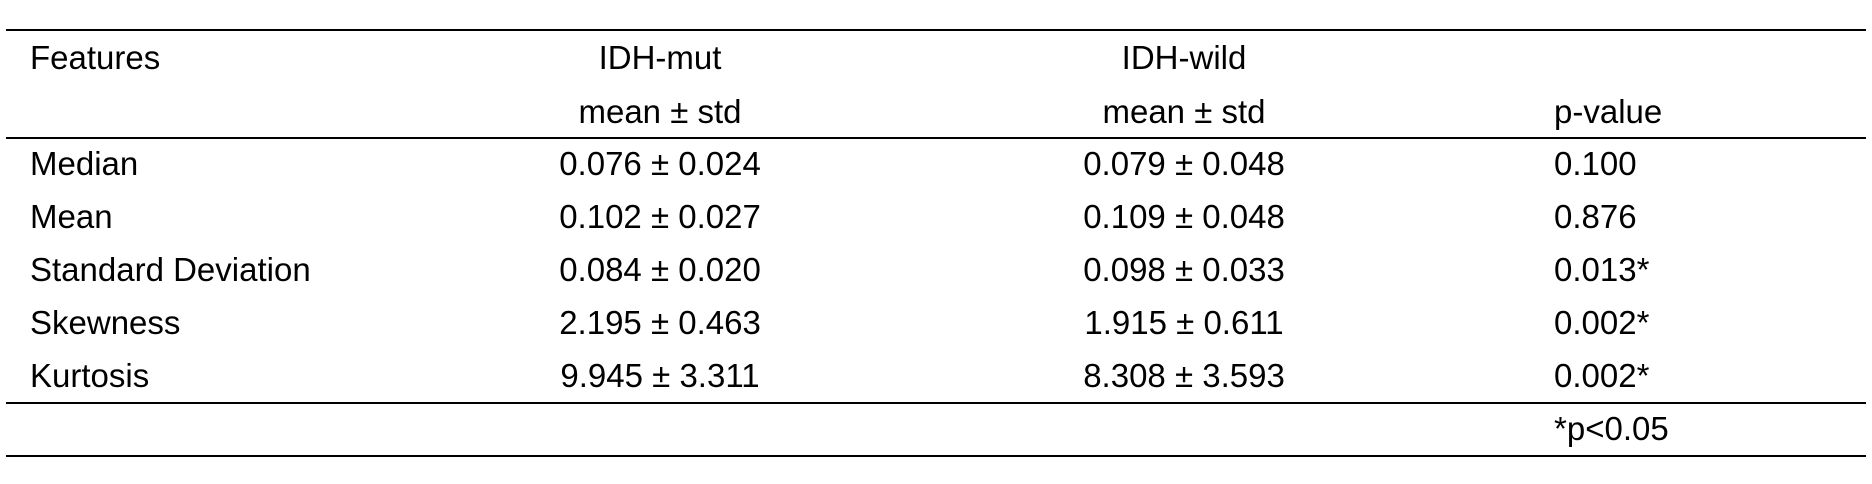 This screenshot has height=484, width=1872. What do you see at coordinates (95, 57) in the screenshot?
I see `header-cell: Features` at bounding box center [95, 57].